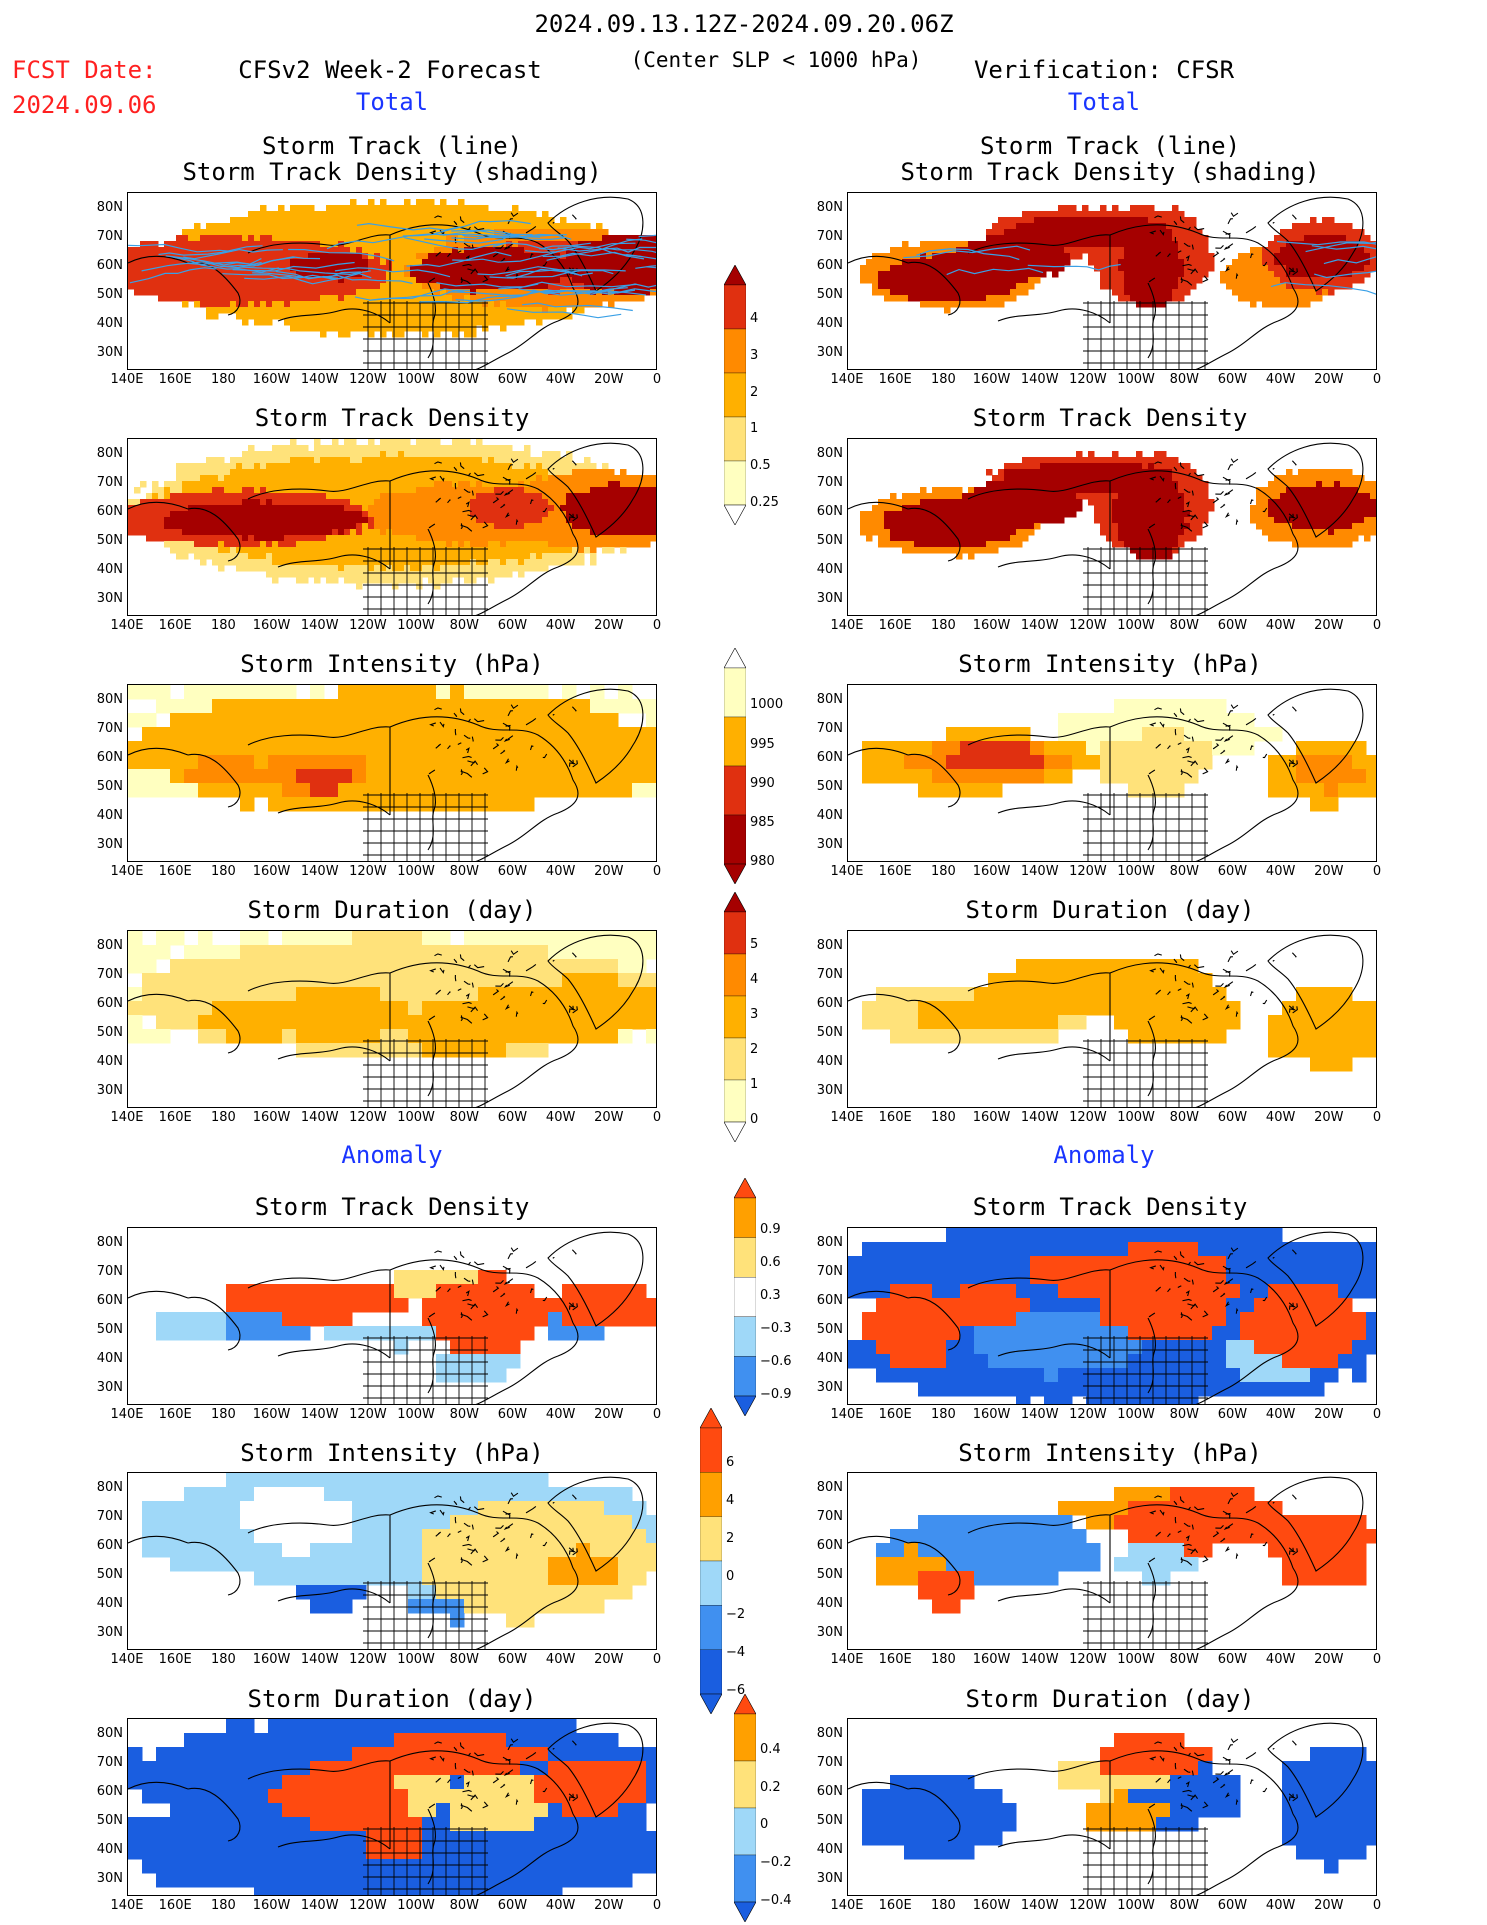 The width and height of the screenshot is (1487, 1925). I want to click on colorbar-tick-label: 3, so click(754, 356).